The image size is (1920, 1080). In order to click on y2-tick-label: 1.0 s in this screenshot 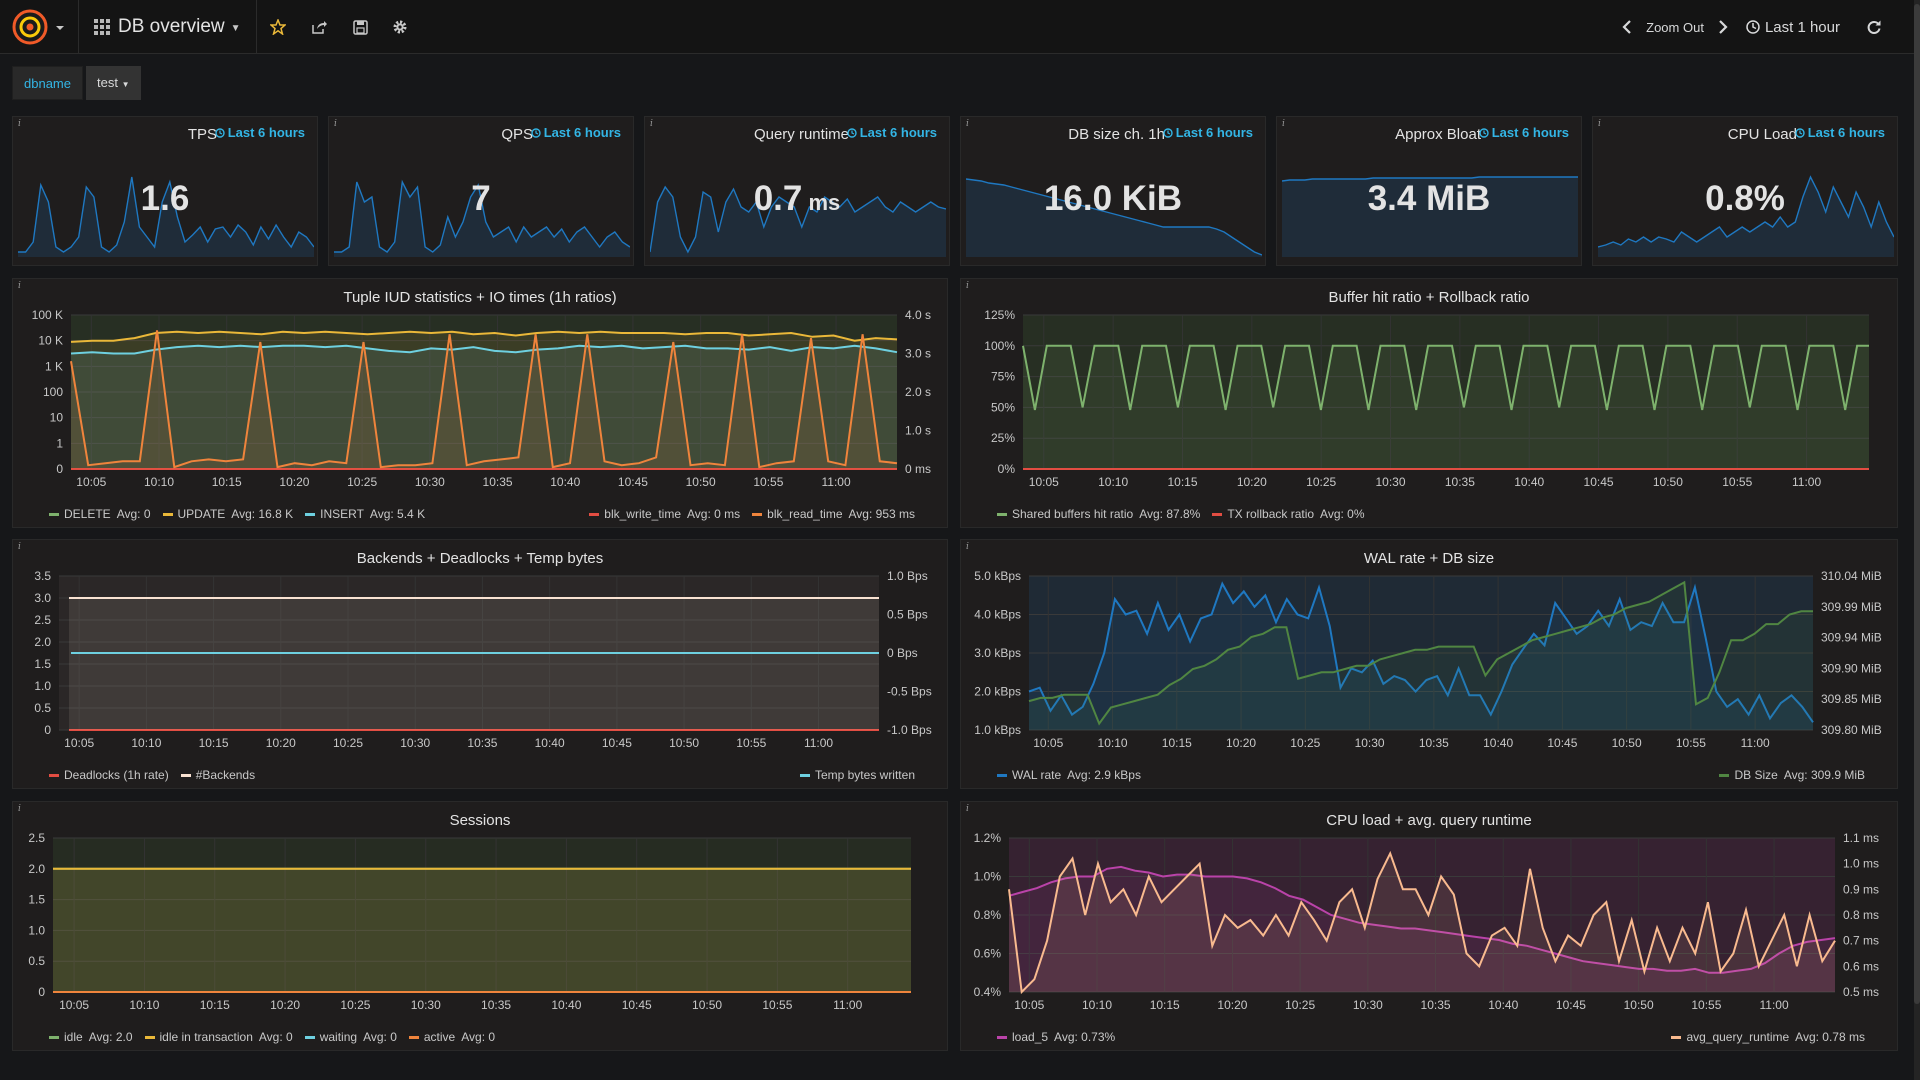, I will do `click(918, 431)`.